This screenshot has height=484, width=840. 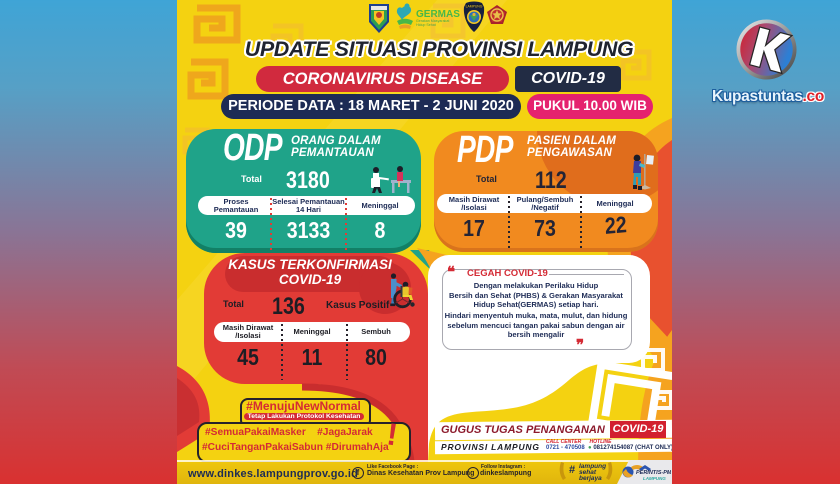 What do you see at coordinates (432, 21) in the screenshot?
I see `svg-text: Gerakan Masyarakat` at bounding box center [432, 21].